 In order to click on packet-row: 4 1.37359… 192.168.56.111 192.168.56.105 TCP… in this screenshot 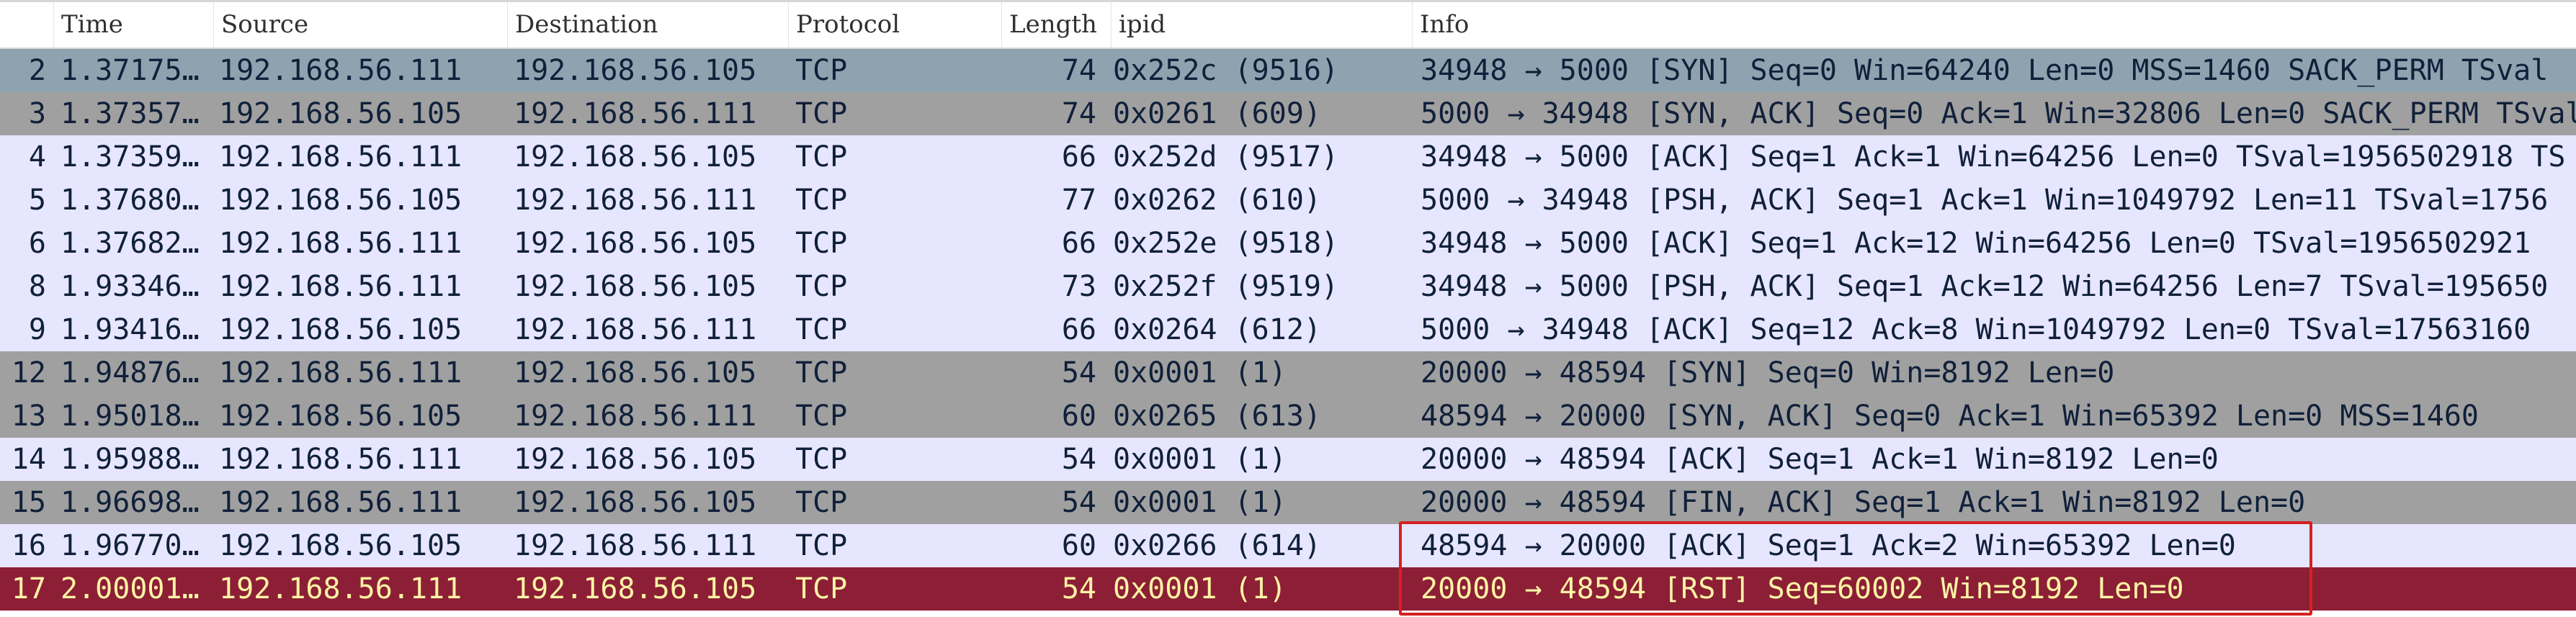, I will do `click(1288, 157)`.